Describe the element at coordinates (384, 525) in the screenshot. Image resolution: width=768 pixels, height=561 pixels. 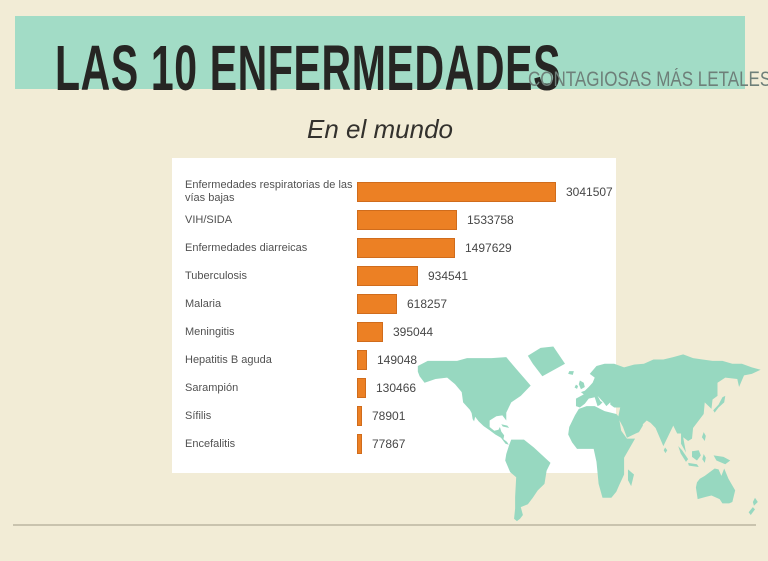
I see `footer-divider-line` at that location.